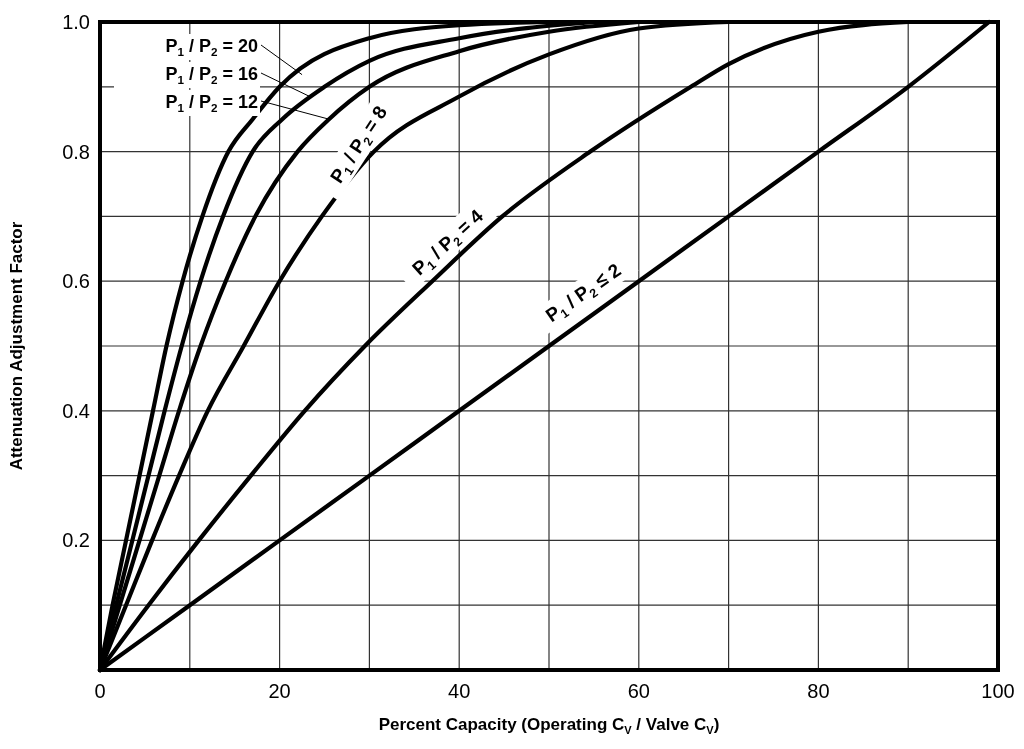  Describe the element at coordinates (638, 691) in the screenshot. I see `x-tick-label: 60` at that location.